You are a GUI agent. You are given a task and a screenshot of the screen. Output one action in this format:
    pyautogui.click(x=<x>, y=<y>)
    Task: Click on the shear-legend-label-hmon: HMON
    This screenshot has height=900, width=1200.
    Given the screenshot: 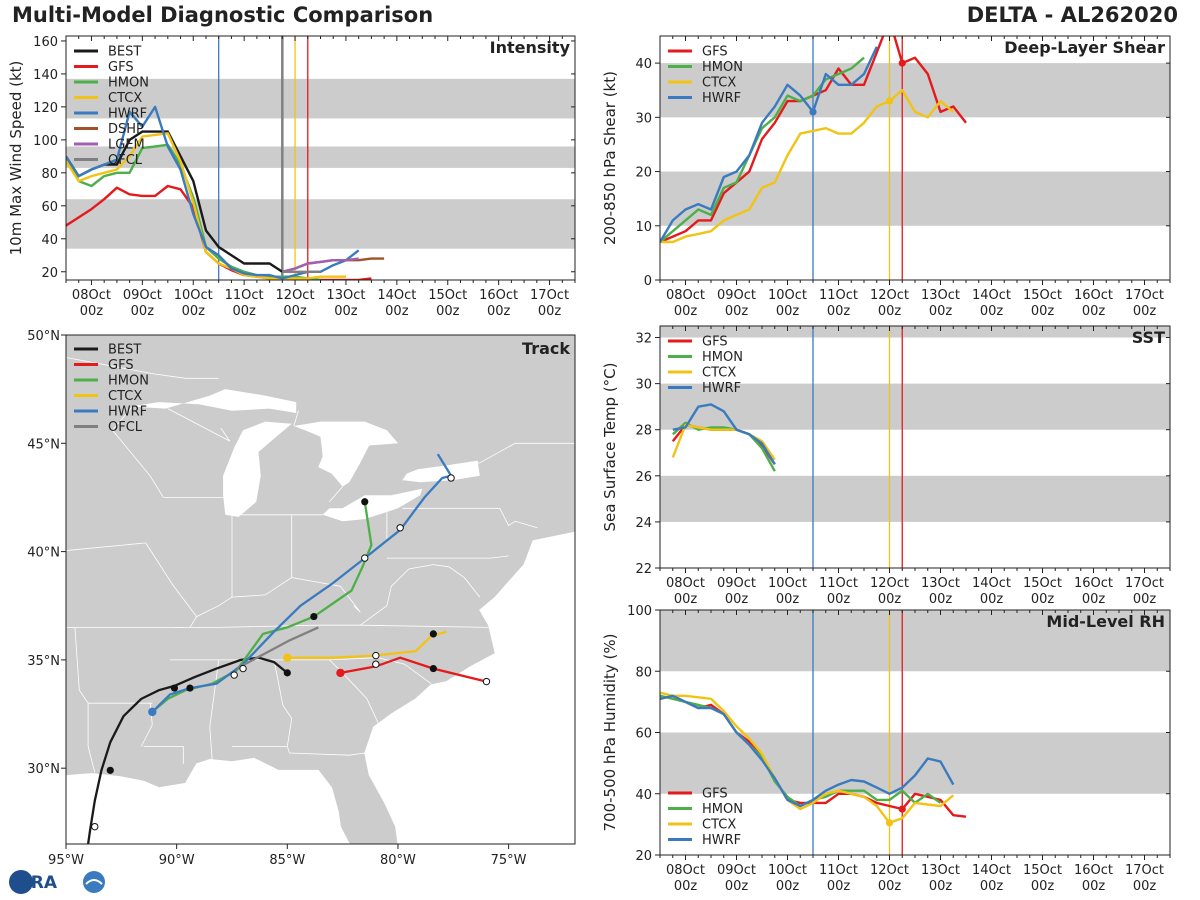 What is the action you would take?
    pyautogui.click(x=722, y=67)
    